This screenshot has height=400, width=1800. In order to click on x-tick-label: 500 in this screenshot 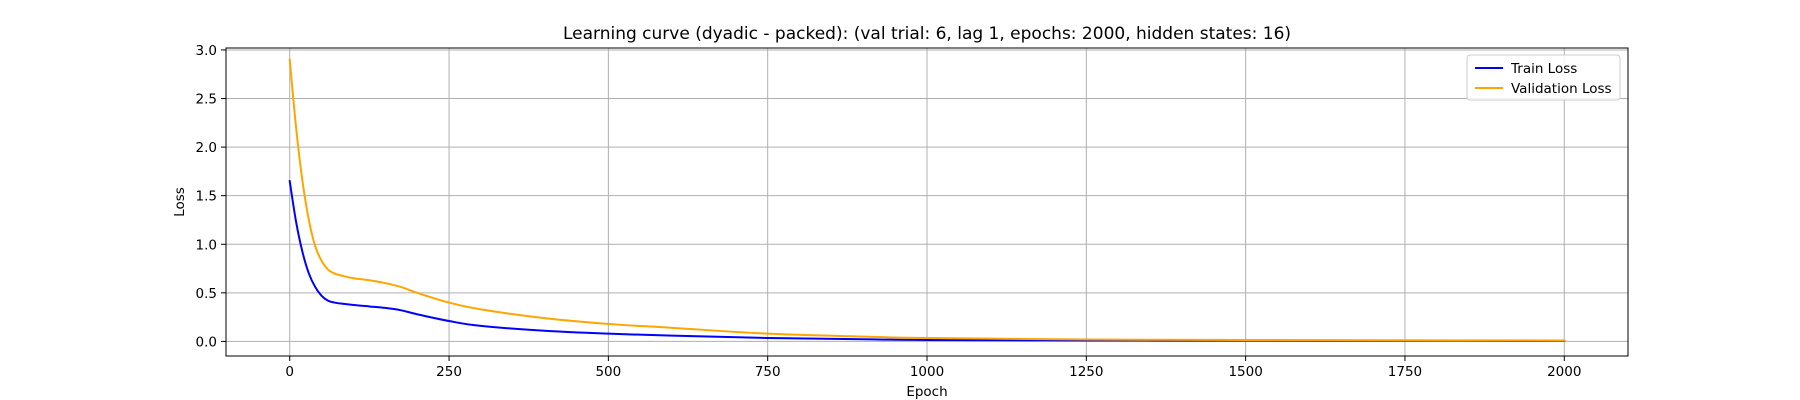, I will do `click(608, 372)`.